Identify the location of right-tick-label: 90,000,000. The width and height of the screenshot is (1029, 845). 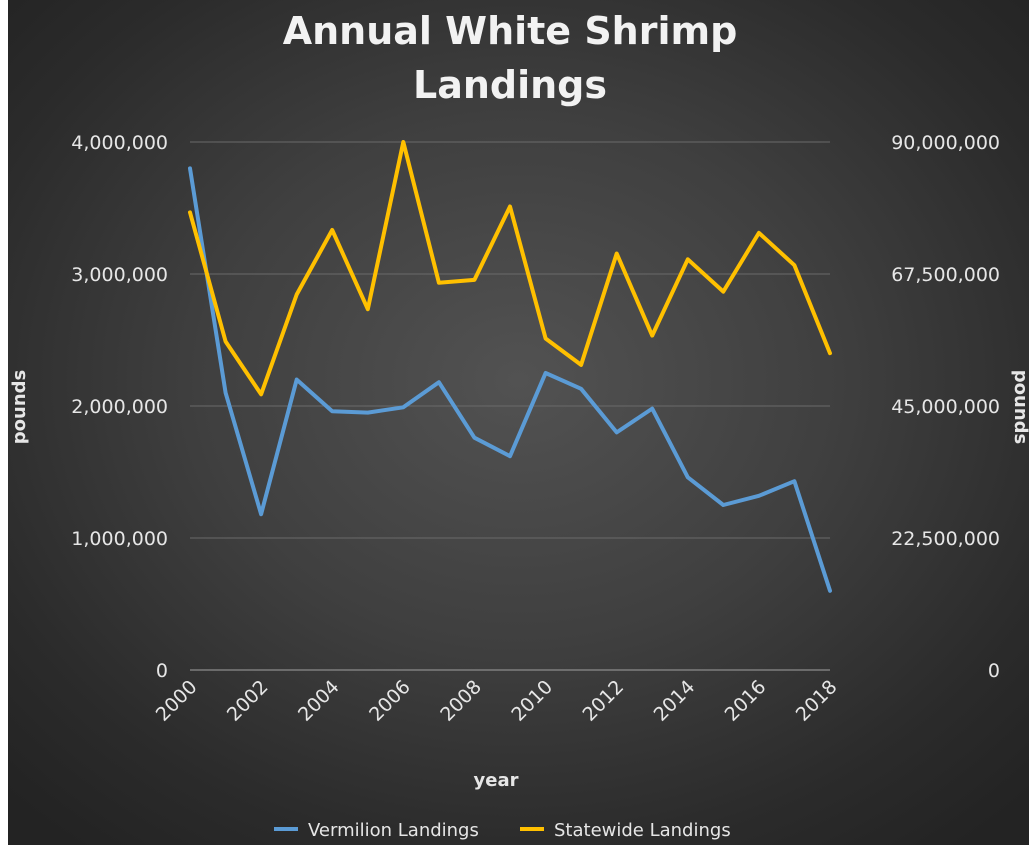
(945, 143).